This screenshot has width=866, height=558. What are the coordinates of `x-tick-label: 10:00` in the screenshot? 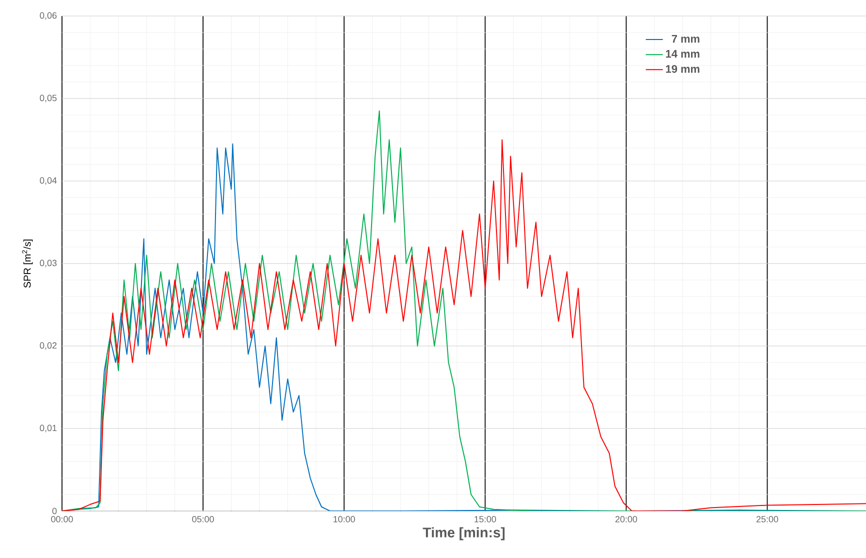 It's located at (344, 519).